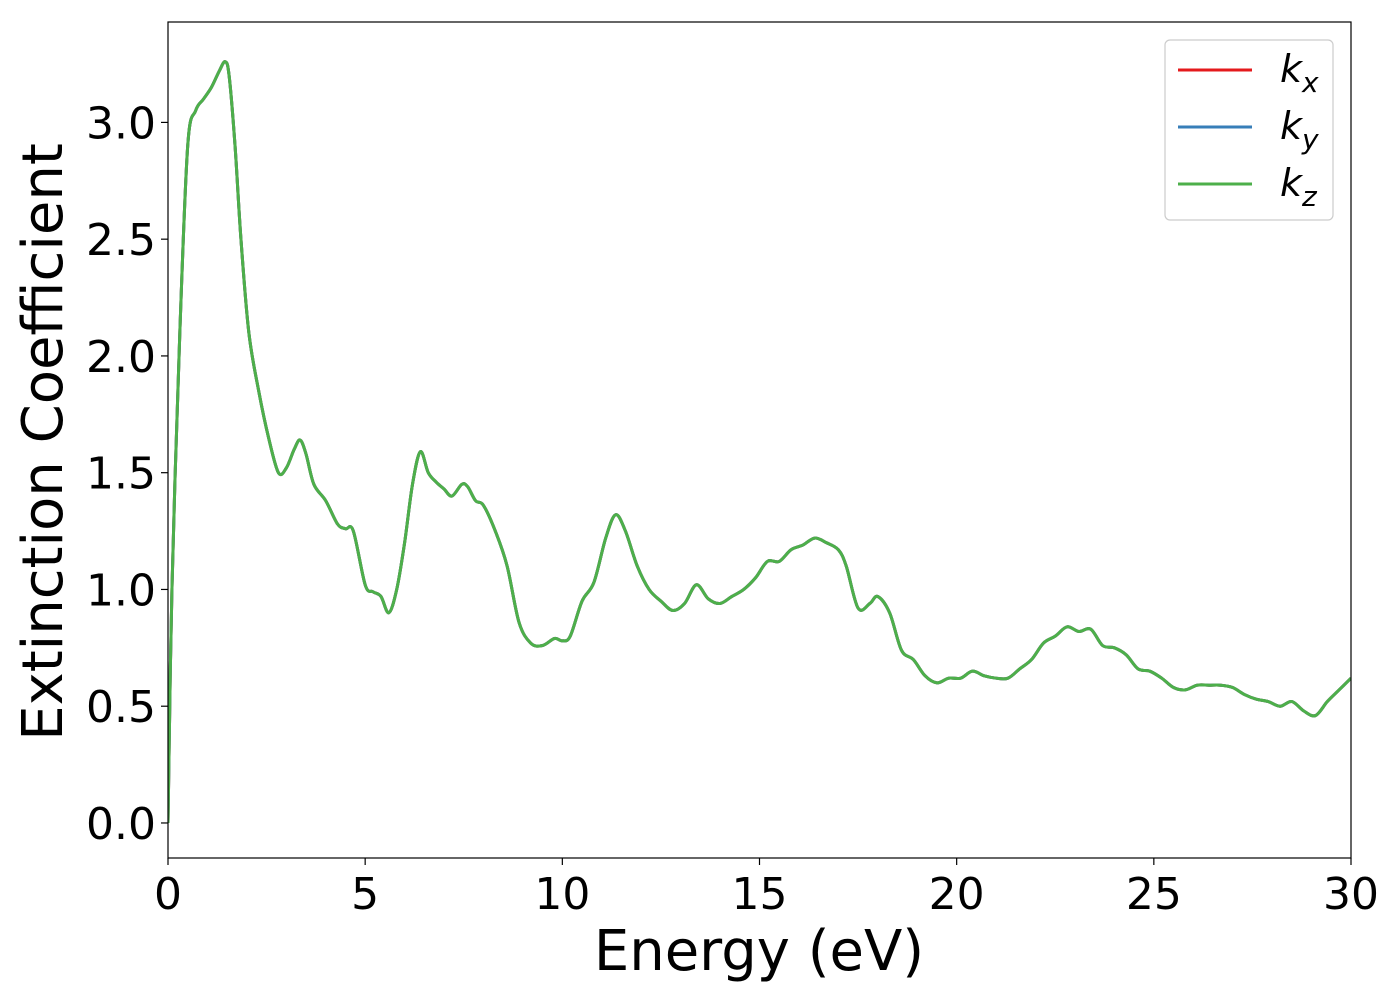 The width and height of the screenshot is (1400, 1000). Describe the element at coordinates (121, 474) in the screenshot. I see `y-tick-label: 1.5` at that location.